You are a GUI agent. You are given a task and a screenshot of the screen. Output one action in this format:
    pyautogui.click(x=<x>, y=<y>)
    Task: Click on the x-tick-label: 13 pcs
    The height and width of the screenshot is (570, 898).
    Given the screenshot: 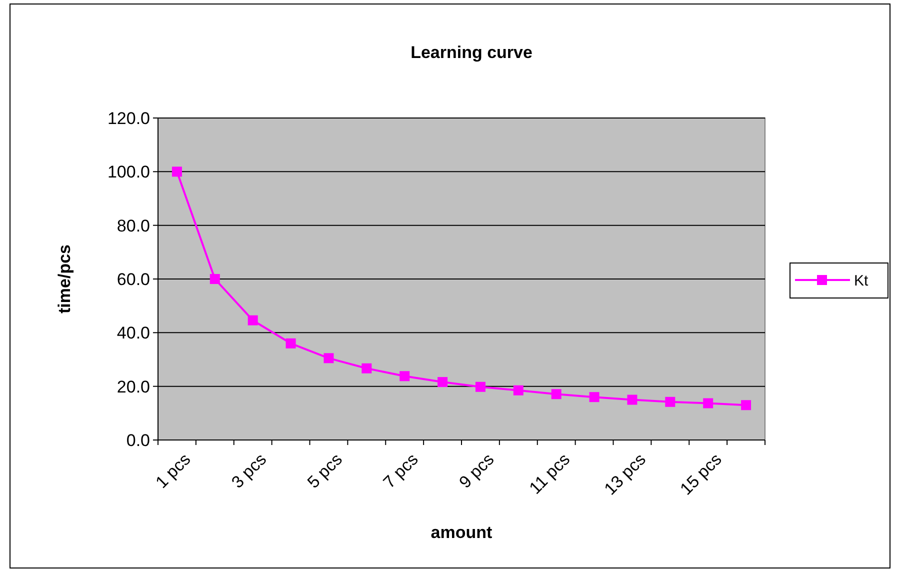 What is the action you would take?
    pyautogui.click(x=625, y=474)
    